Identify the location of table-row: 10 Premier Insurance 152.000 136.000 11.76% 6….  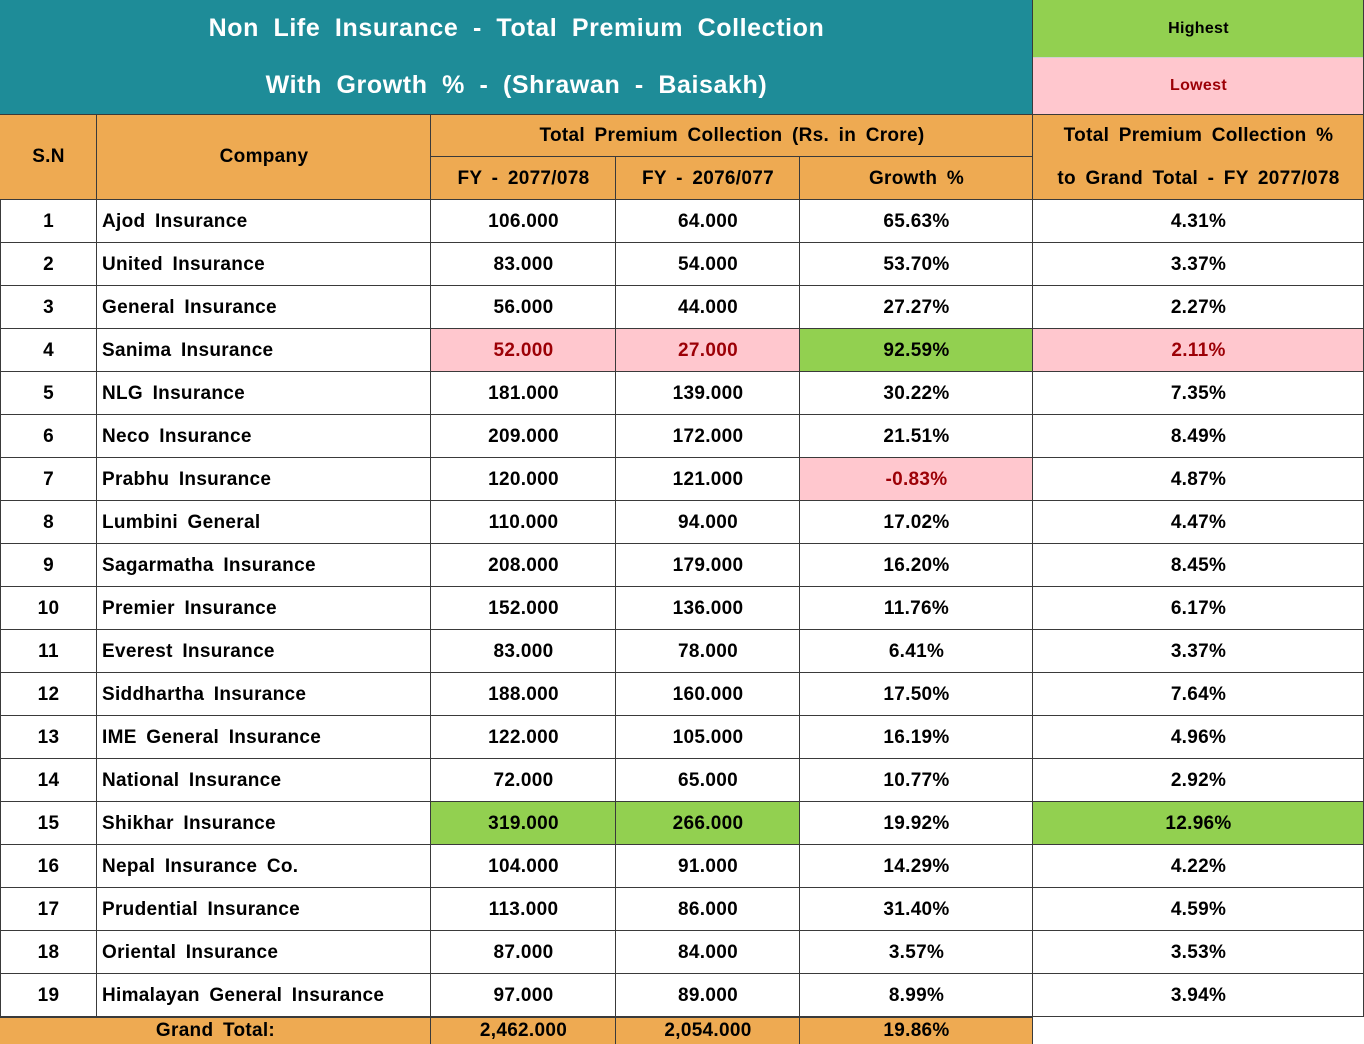
(682, 608).